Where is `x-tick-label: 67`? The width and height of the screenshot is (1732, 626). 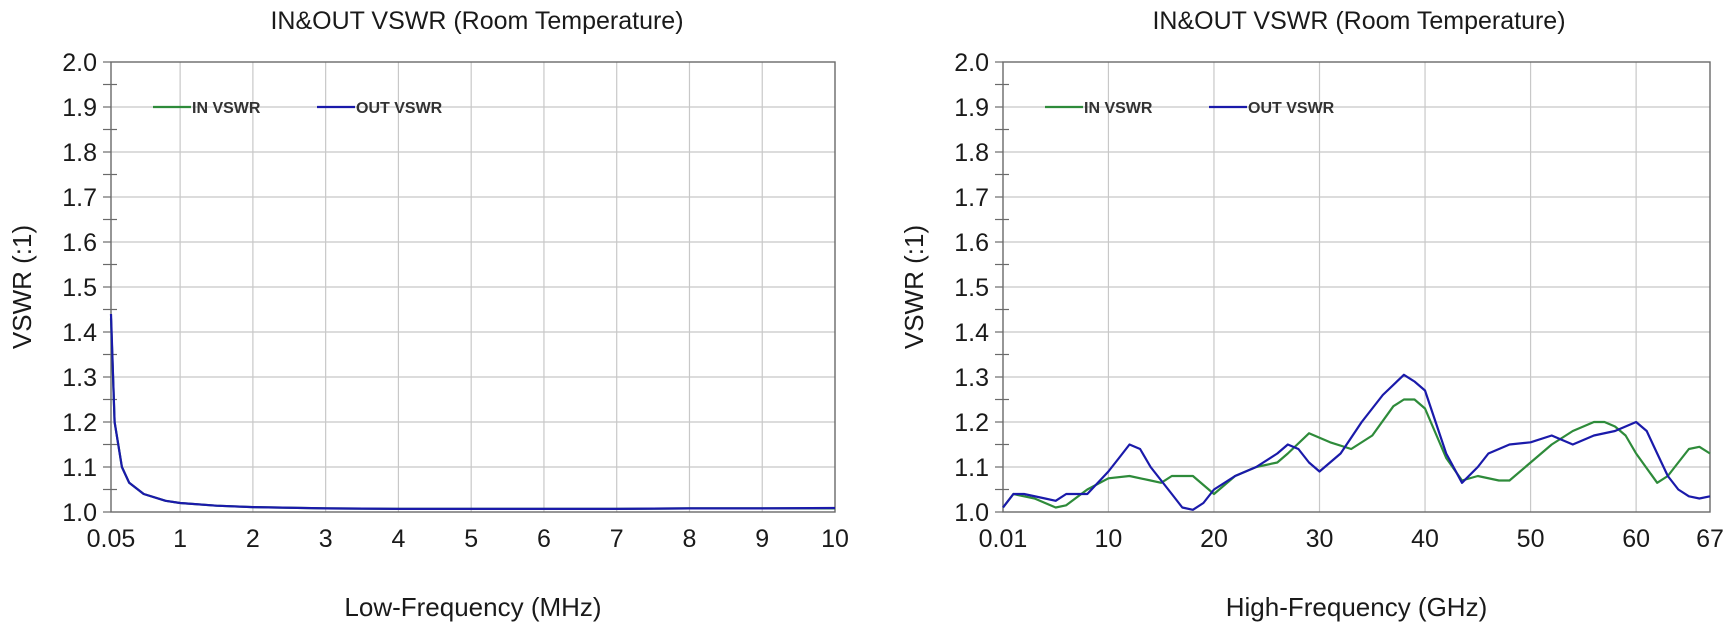 x-tick-label: 67 is located at coordinates (1710, 539).